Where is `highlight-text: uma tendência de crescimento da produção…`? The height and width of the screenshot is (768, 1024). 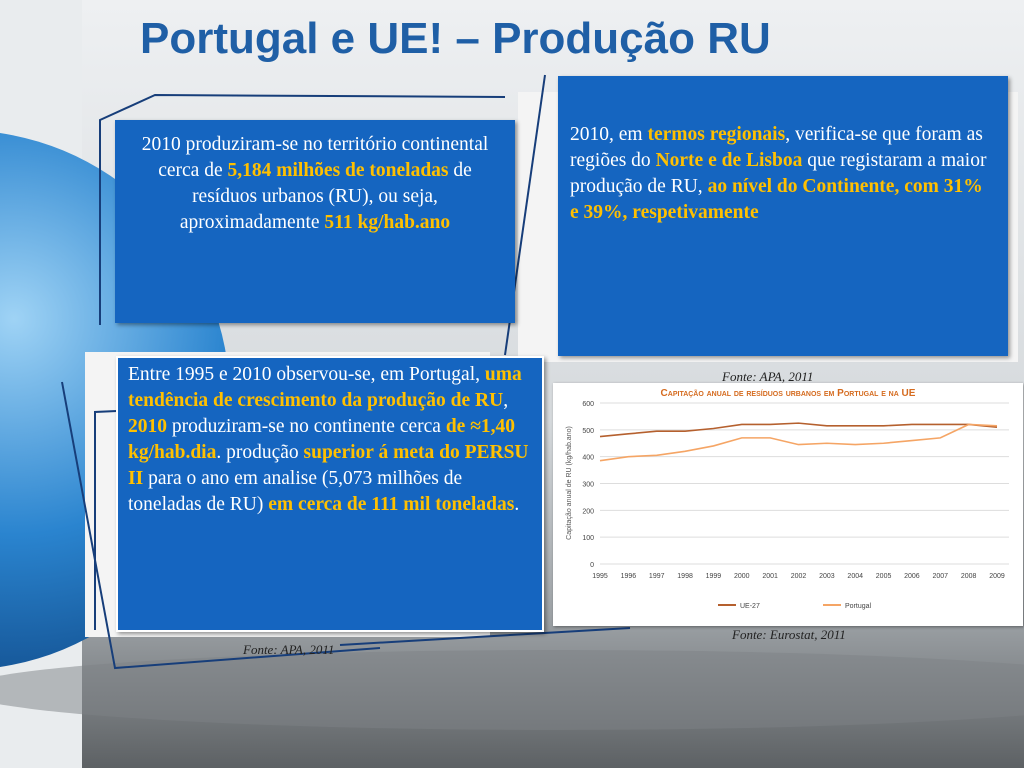 highlight-text: uma tendência de crescimento da produção… is located at coordinates (325, 387).